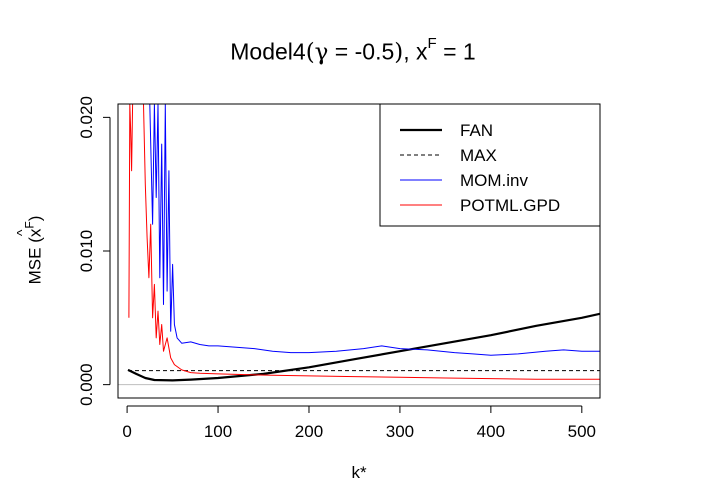  I want to click on legend-label: FAN, so click(476, 130).